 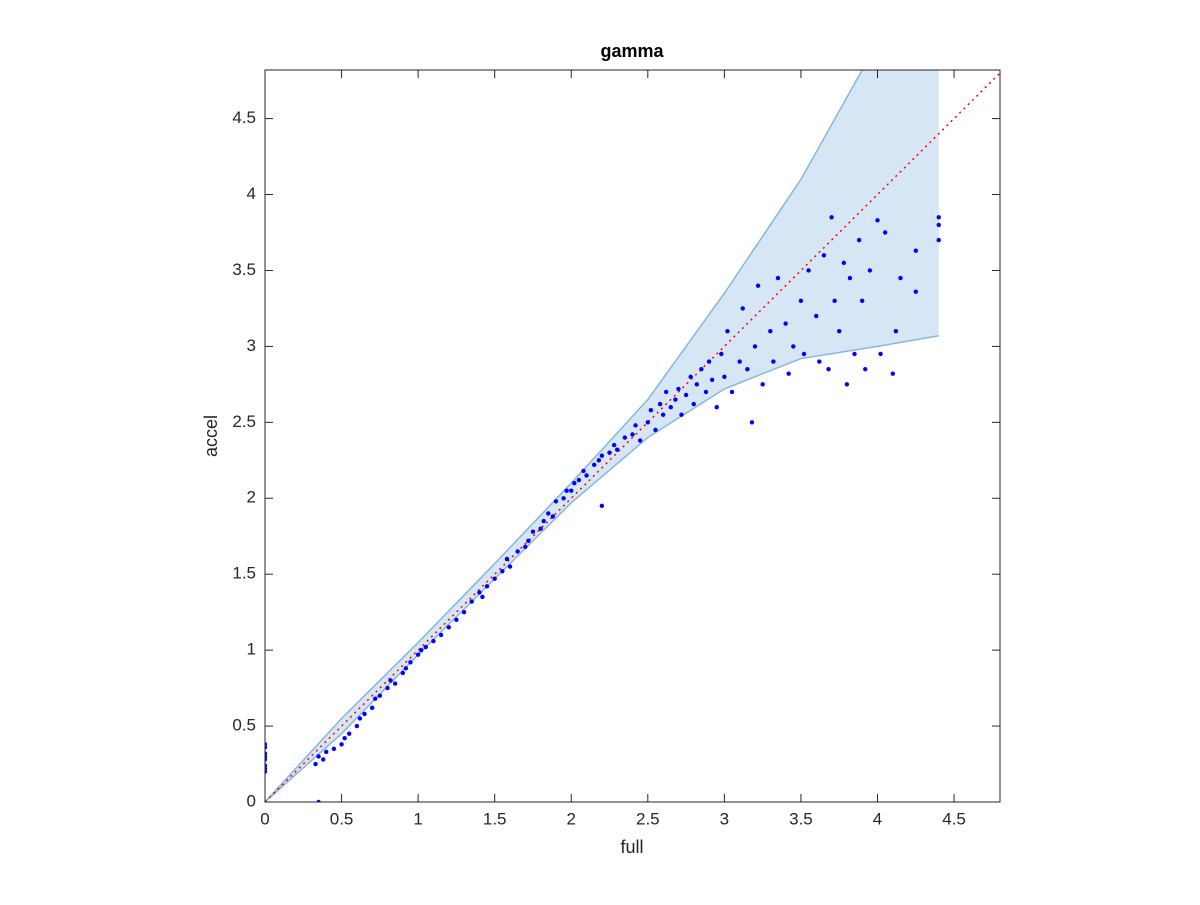 What do you see at coordinates (251, 800) in the screenshot?
I see `y-tick-label: 0` at bounding box center [251, 800].